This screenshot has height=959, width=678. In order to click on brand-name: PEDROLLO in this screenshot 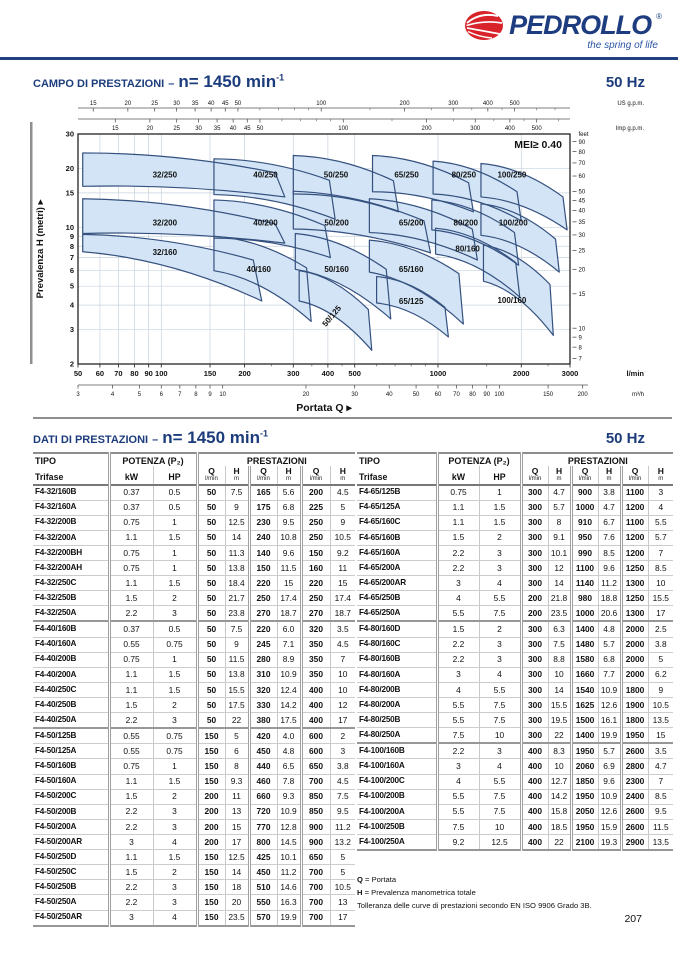, I will do `click(580, 25)`.